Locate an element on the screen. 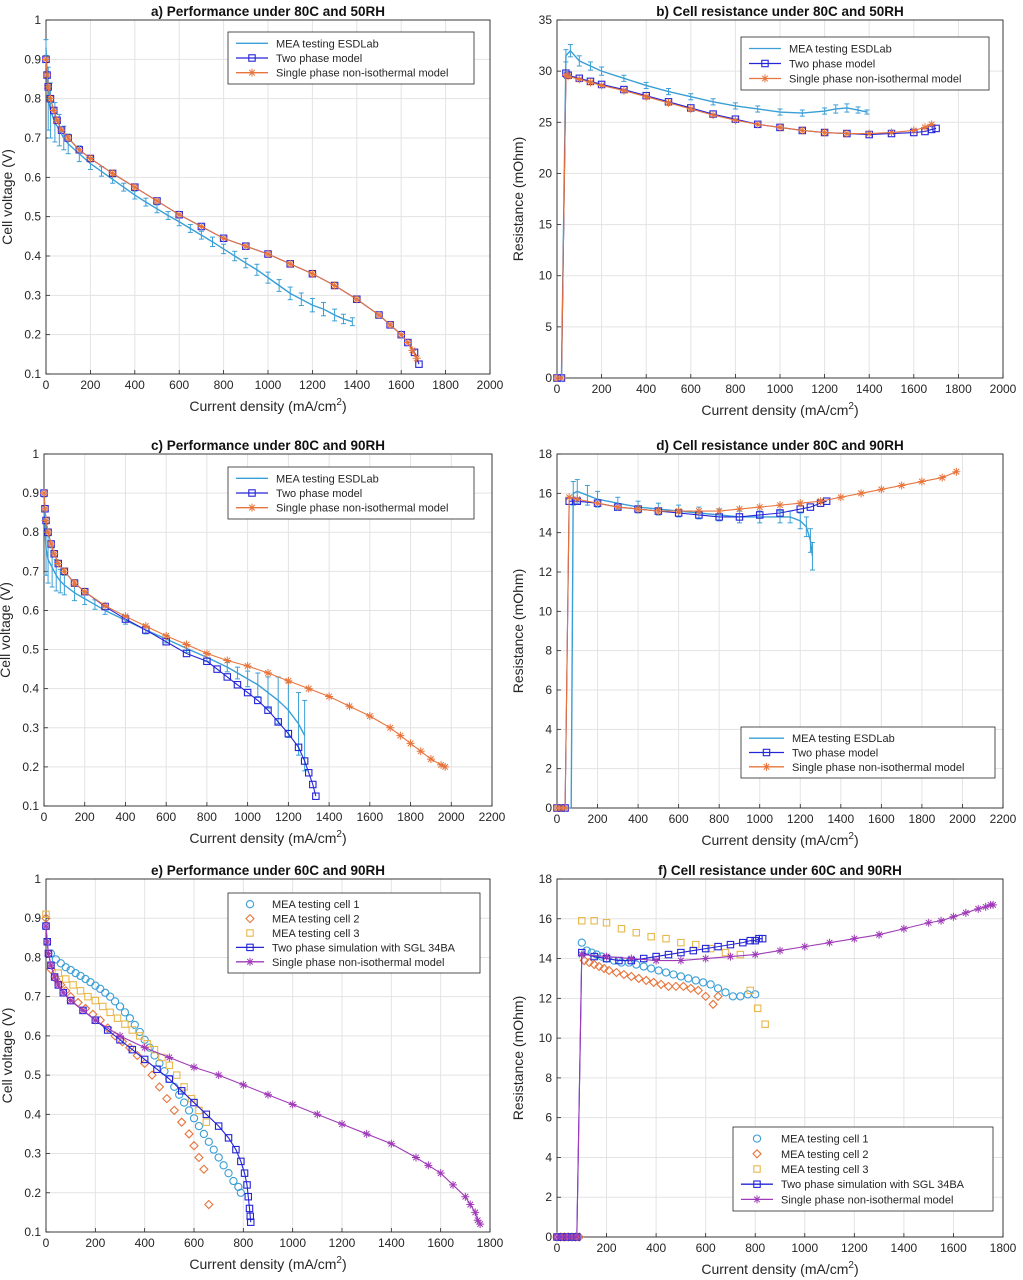  x-tick-label: 400 is located at coordinates (638, 819).